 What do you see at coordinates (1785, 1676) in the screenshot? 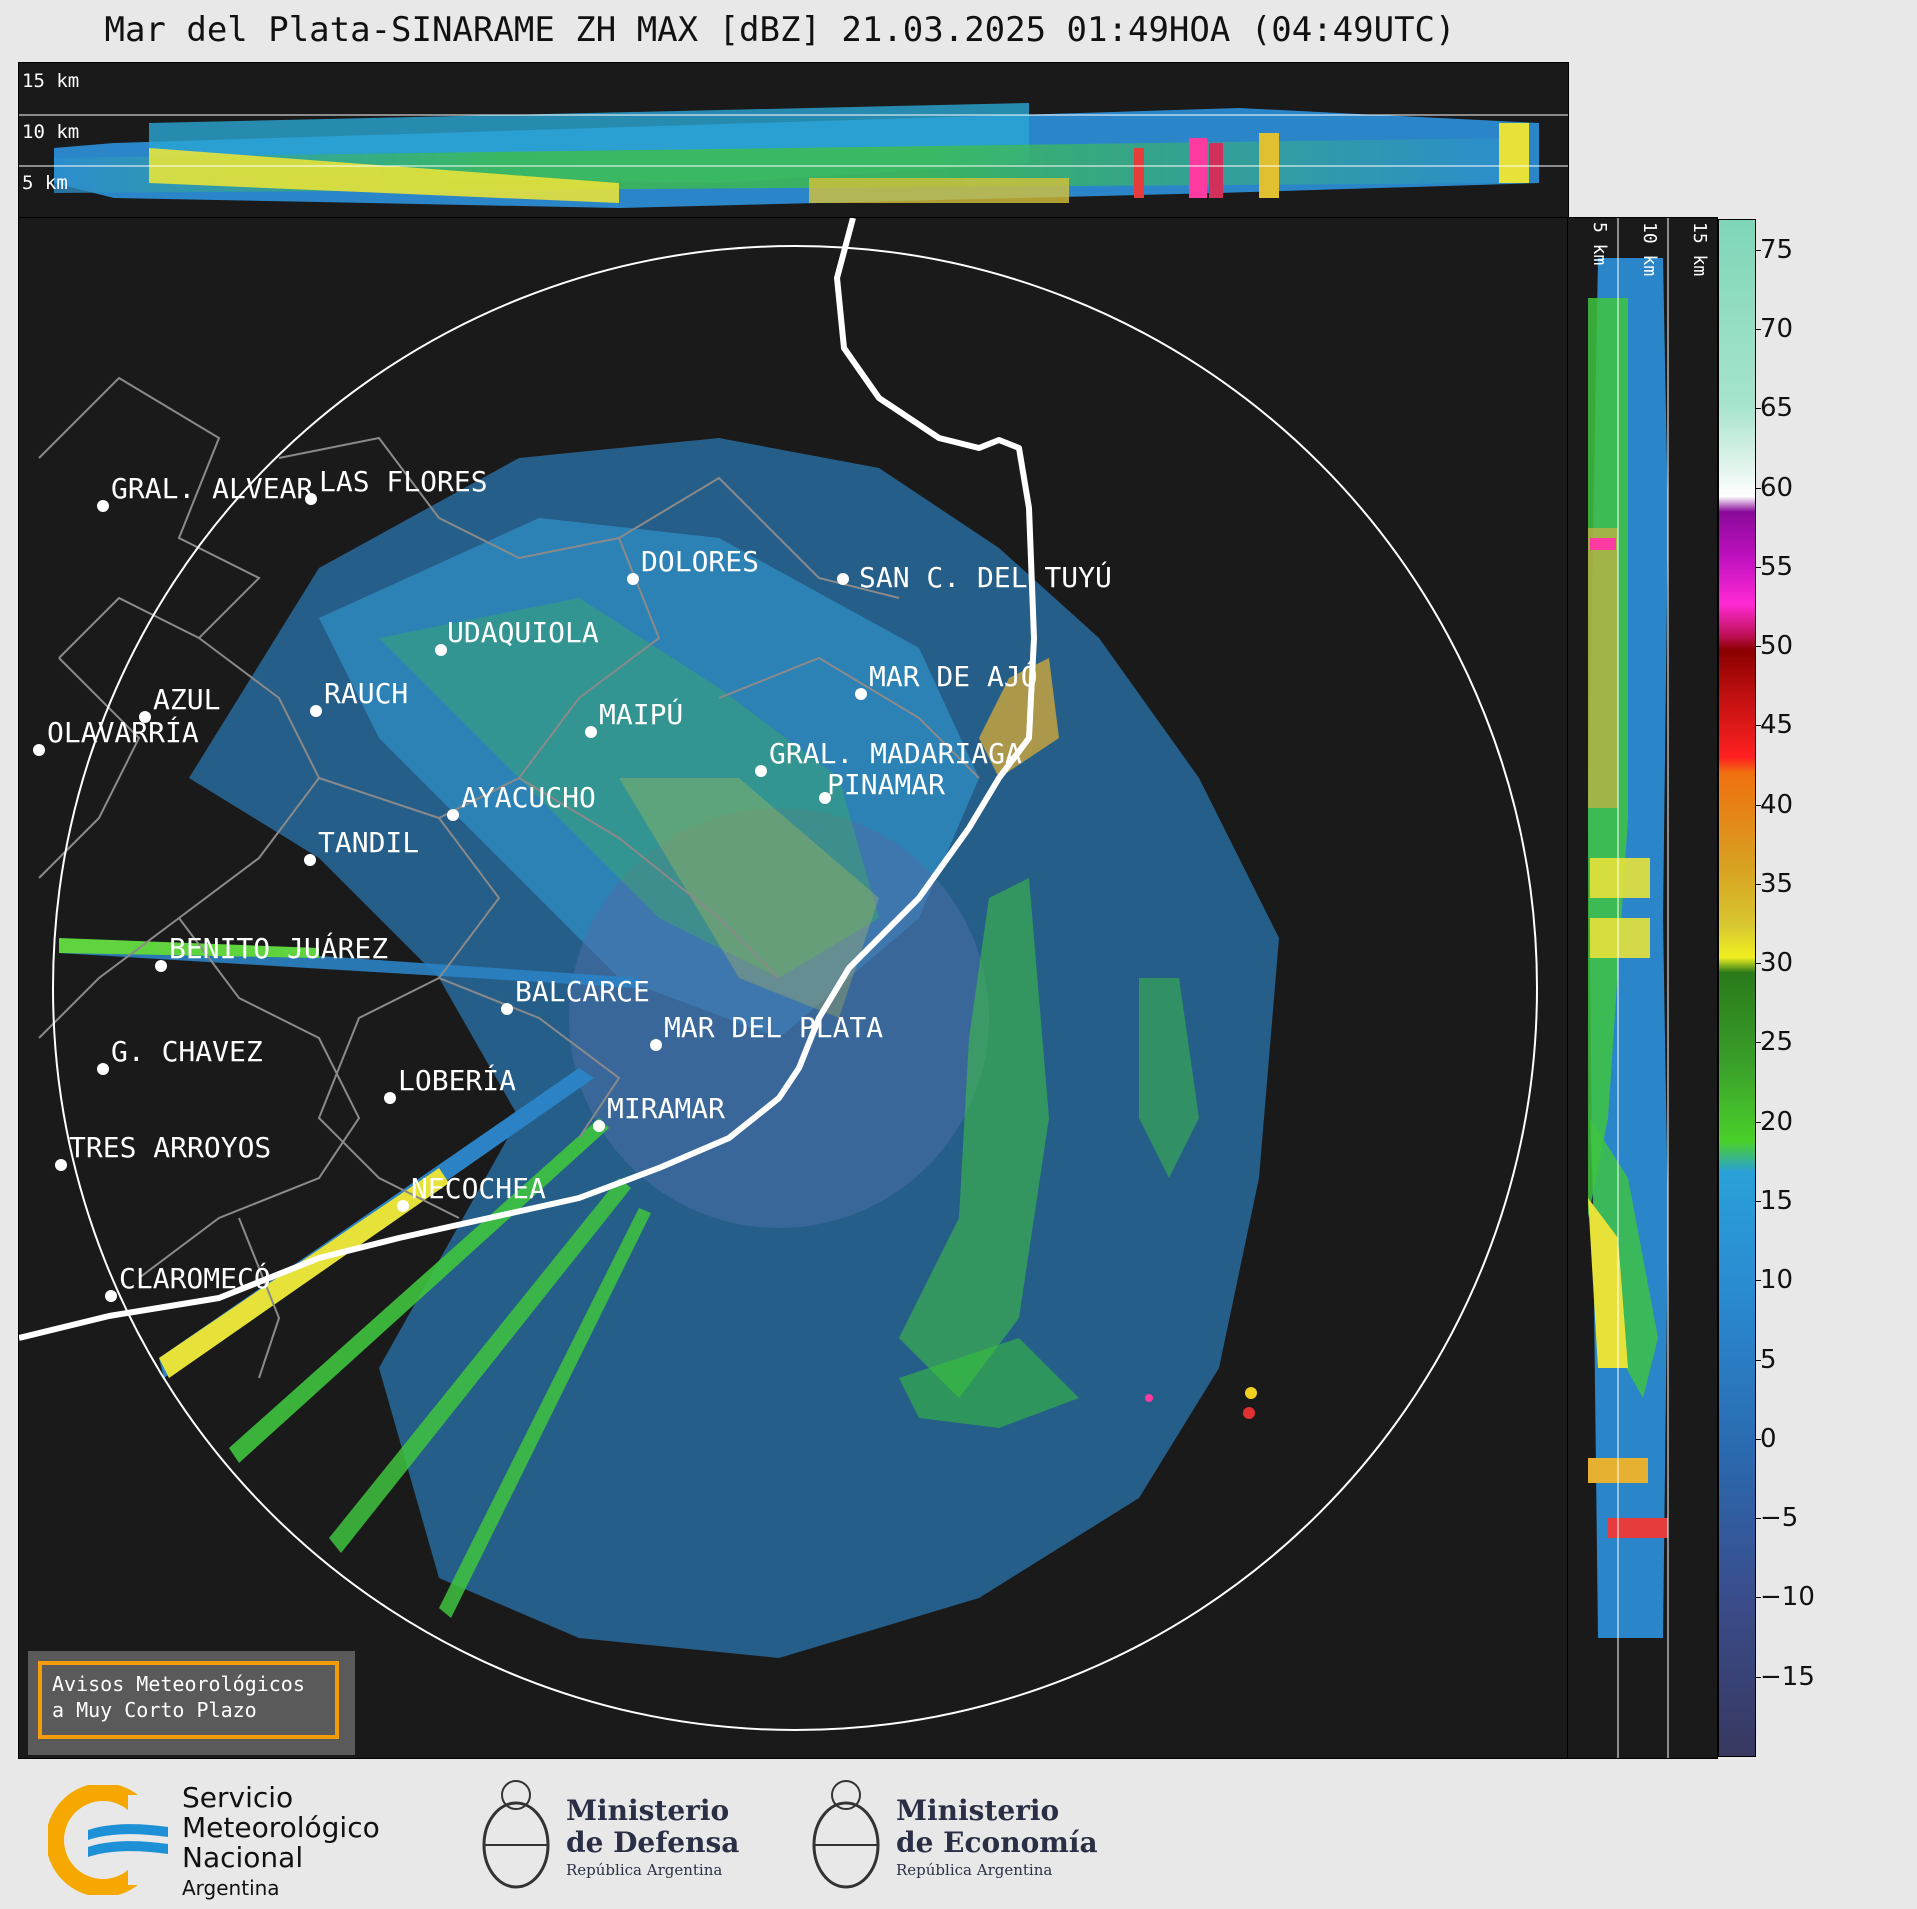
I see `colorbar-tick-label: −15` at bounding box center [1785, 1676].